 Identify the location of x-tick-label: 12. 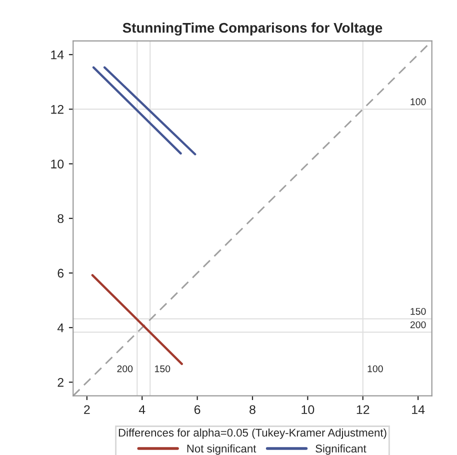
(363, 409).